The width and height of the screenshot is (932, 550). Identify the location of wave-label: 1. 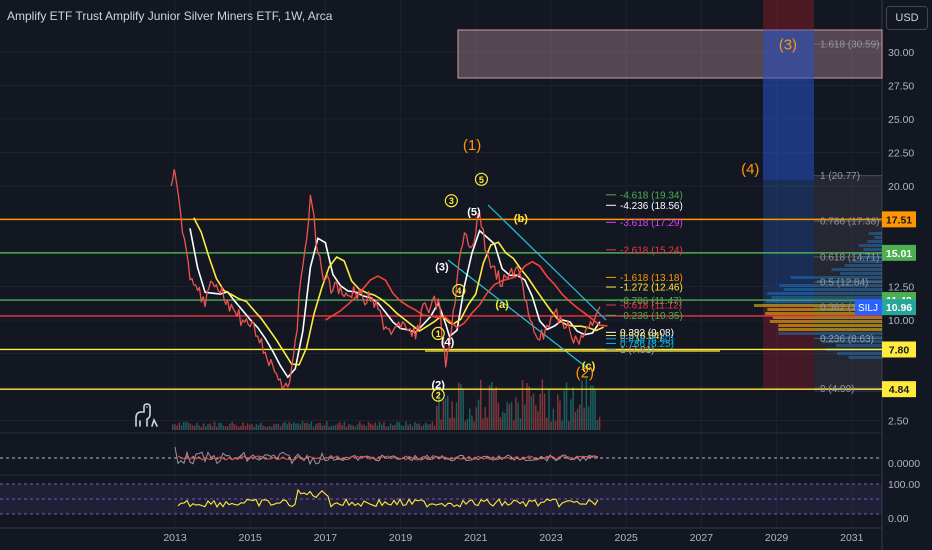
(438, 334).